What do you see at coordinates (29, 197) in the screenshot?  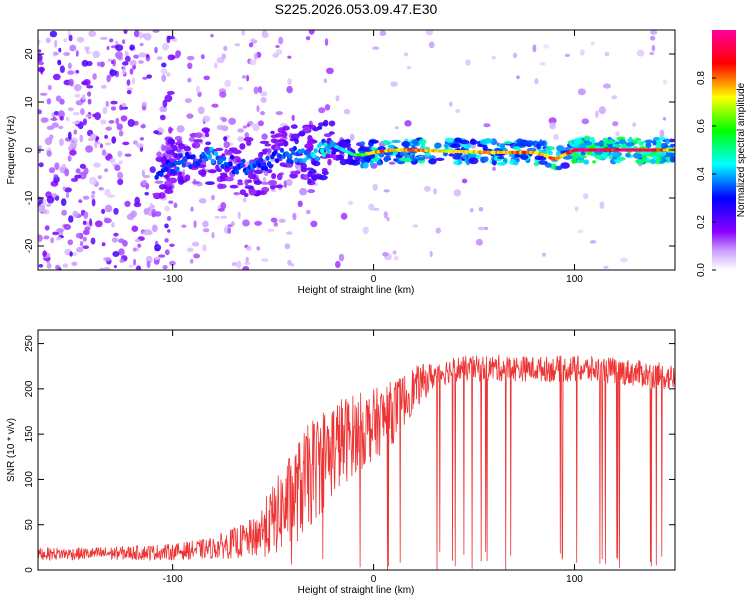 I see `y-tick-label: -10` at bounding box center [29, 197].